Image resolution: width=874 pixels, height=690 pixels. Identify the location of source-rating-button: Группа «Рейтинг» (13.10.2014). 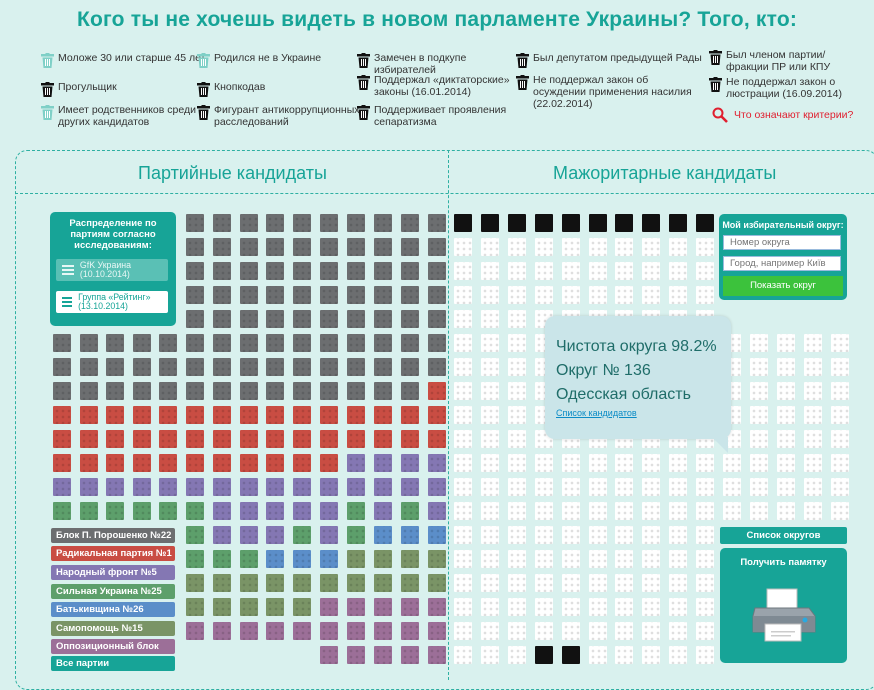
(112, 302).